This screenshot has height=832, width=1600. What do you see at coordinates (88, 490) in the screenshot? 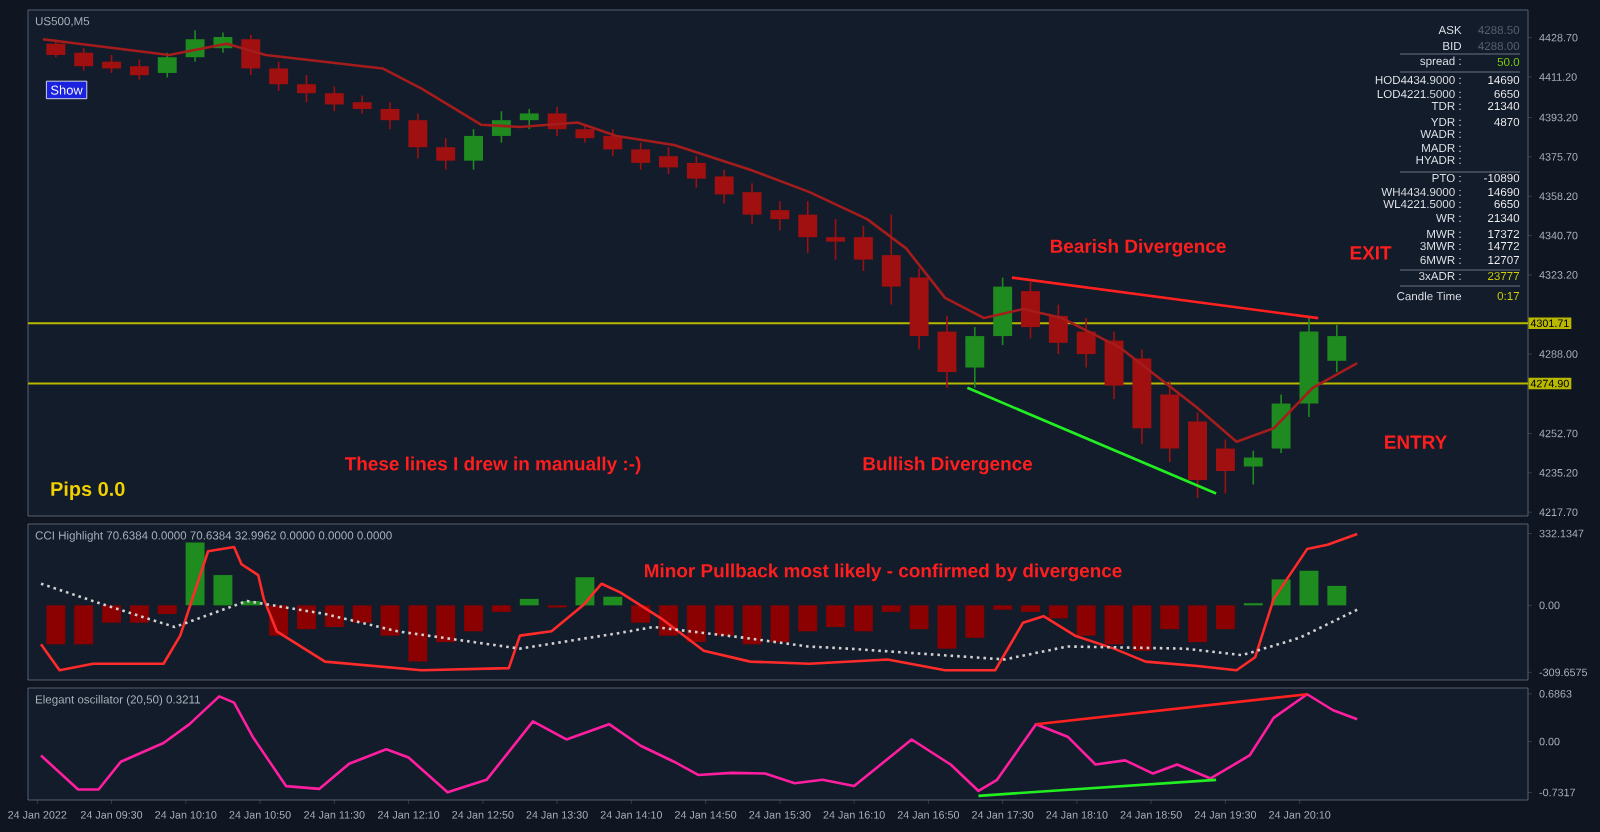
I see `annotation: Pips 0.0` at bounding box center [88, 490].